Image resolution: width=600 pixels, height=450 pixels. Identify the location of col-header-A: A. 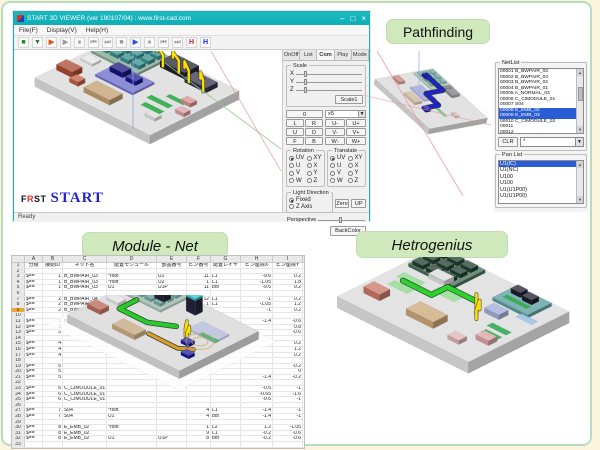
(34, 259).